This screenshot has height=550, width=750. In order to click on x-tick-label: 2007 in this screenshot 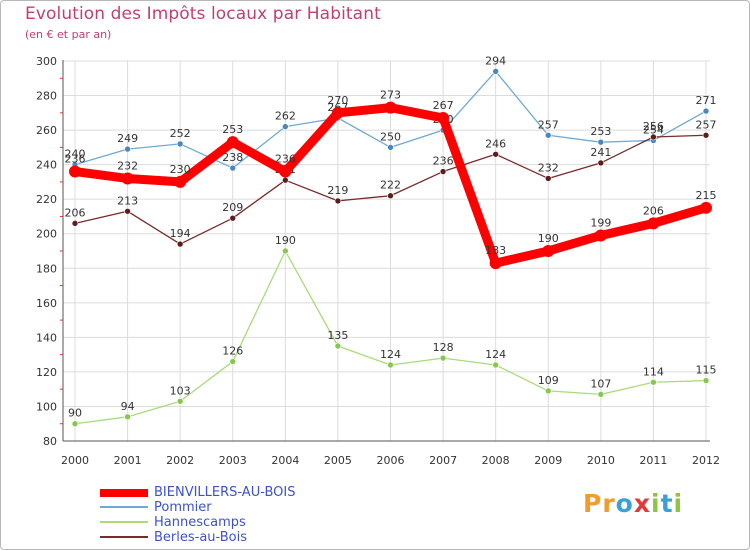, I will do `click(443, 460)`.